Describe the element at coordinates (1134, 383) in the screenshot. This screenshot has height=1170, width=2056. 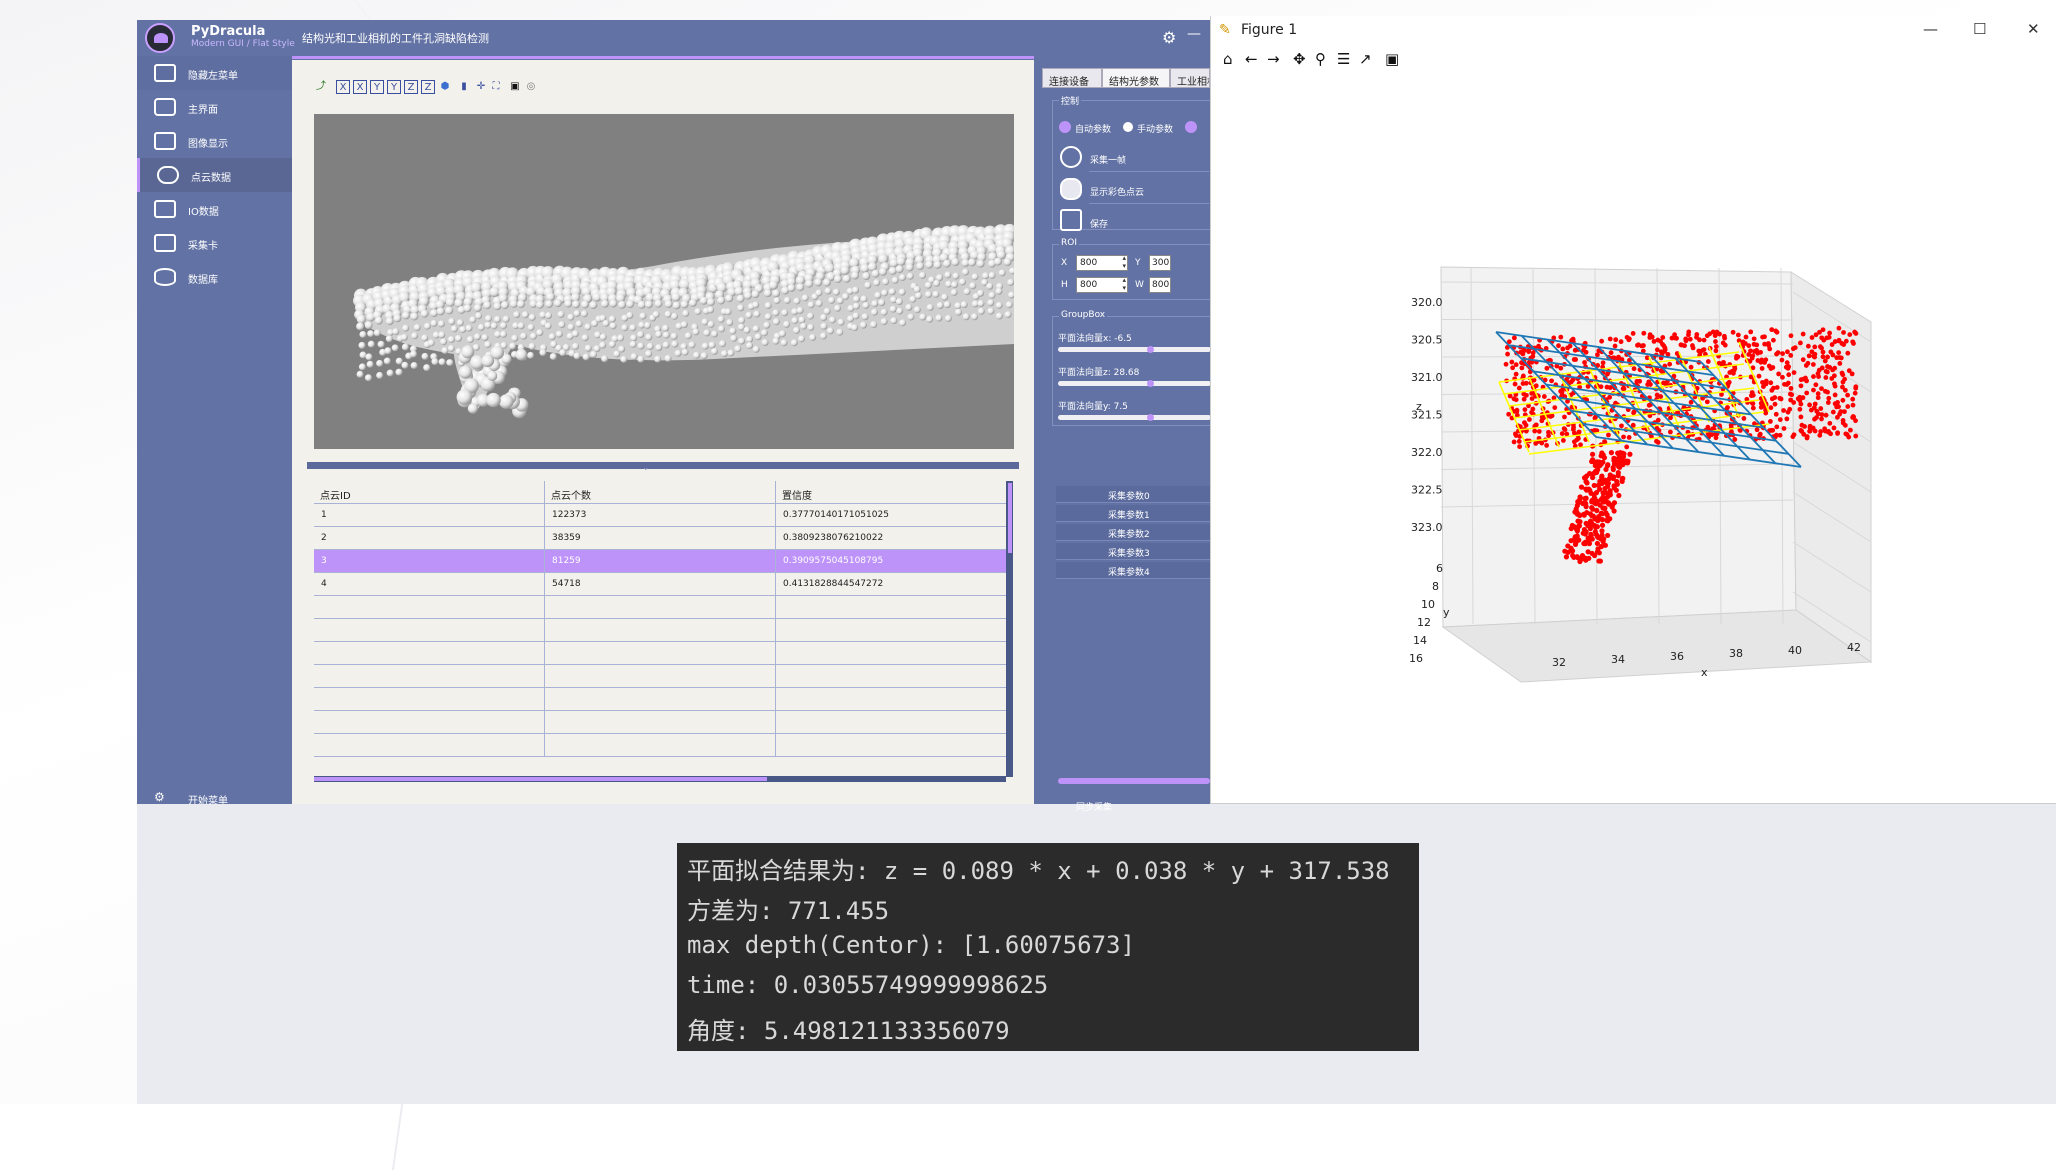
I see `normal-z-slider` at that location.